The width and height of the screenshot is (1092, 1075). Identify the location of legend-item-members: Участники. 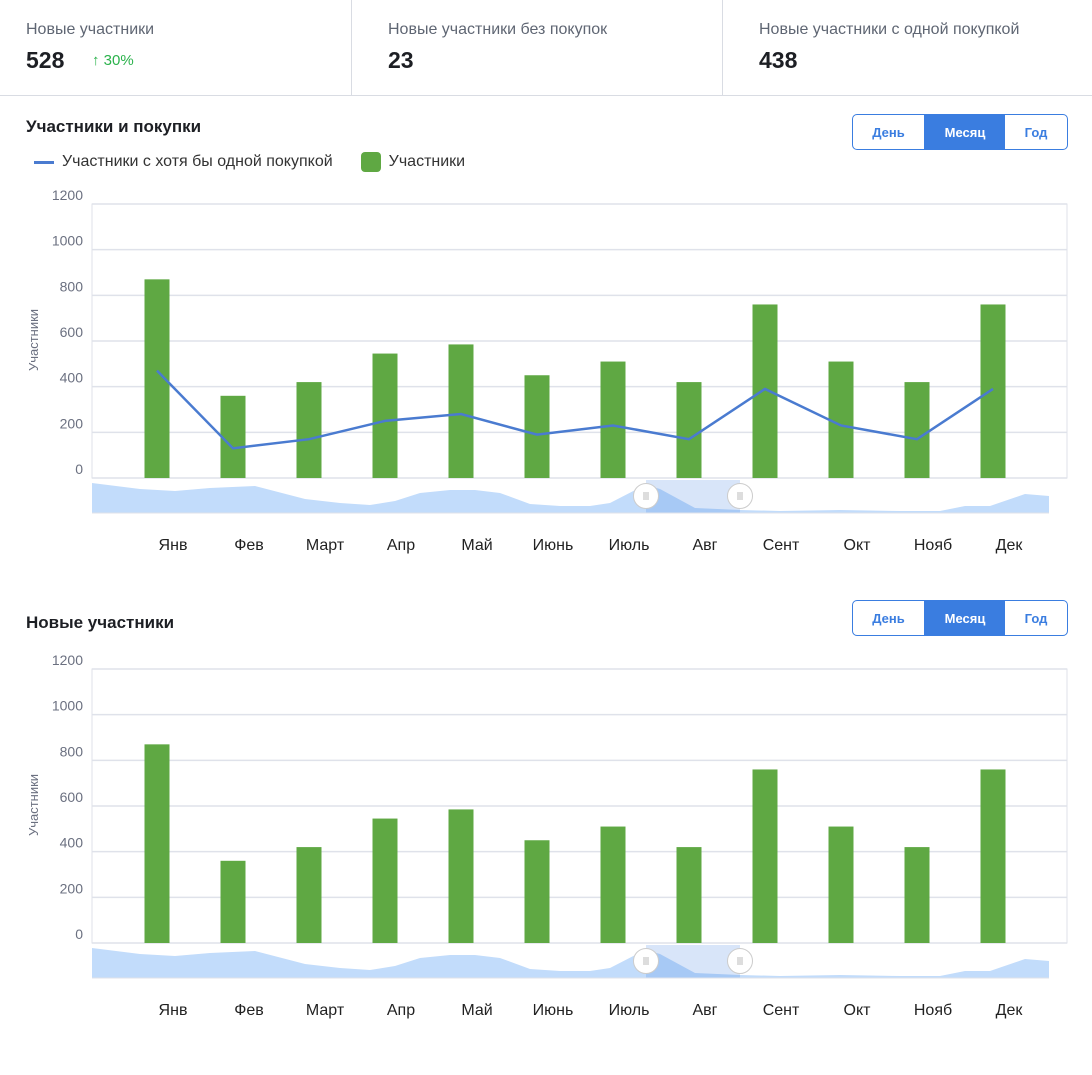
(427, 162).